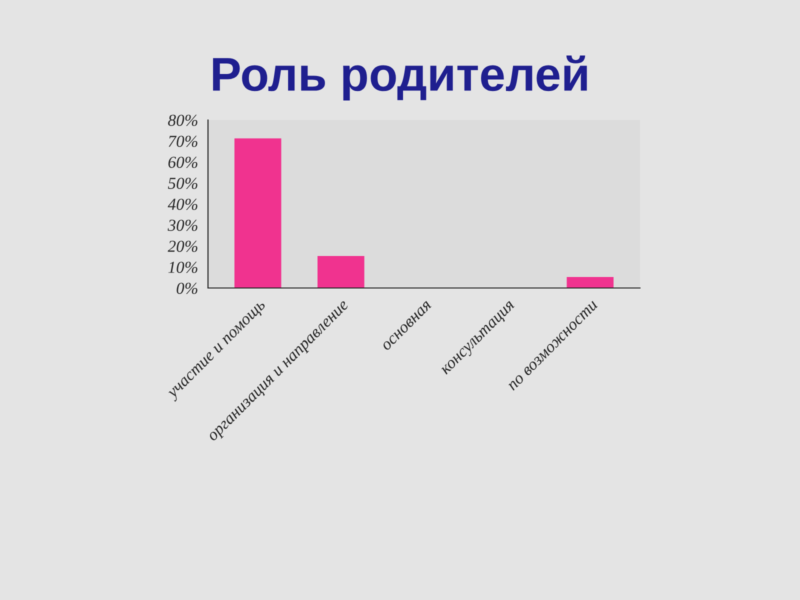 The width and height of the screenshot is (800, 600). Describe the element at coordinates (183, 141) in the screenshot. I see `y-tick-label: 70%` at that location.